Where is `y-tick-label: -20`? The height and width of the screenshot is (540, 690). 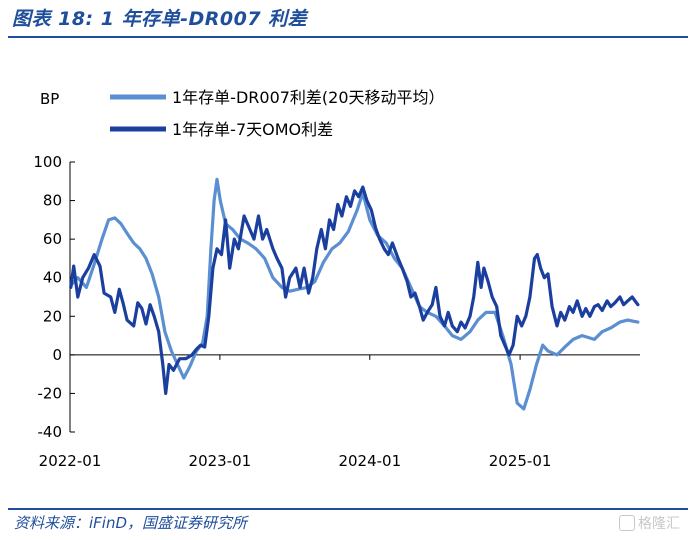
y-tick-label: -20 is located at coordinates (50, 393).